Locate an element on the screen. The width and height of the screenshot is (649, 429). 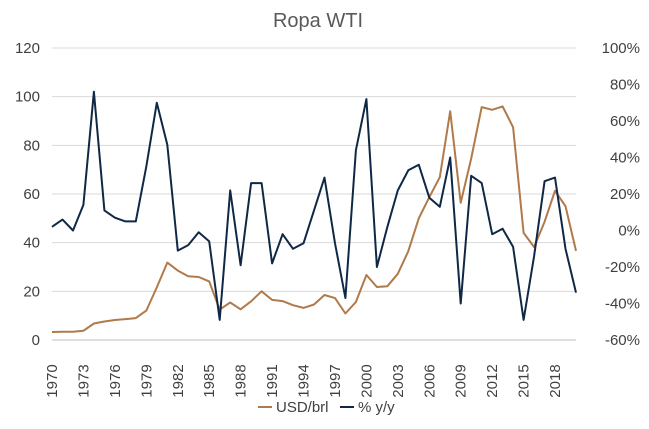
x-tick-label: 1982 is located at coordinates (178, 380).